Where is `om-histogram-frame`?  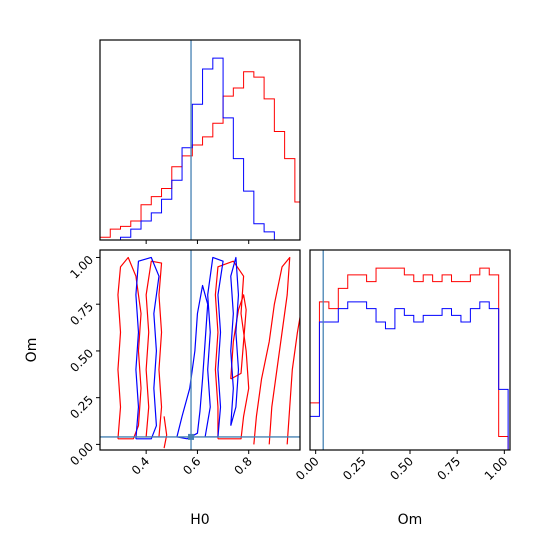
om-histogram-frame is located at coordinates (410, 350).